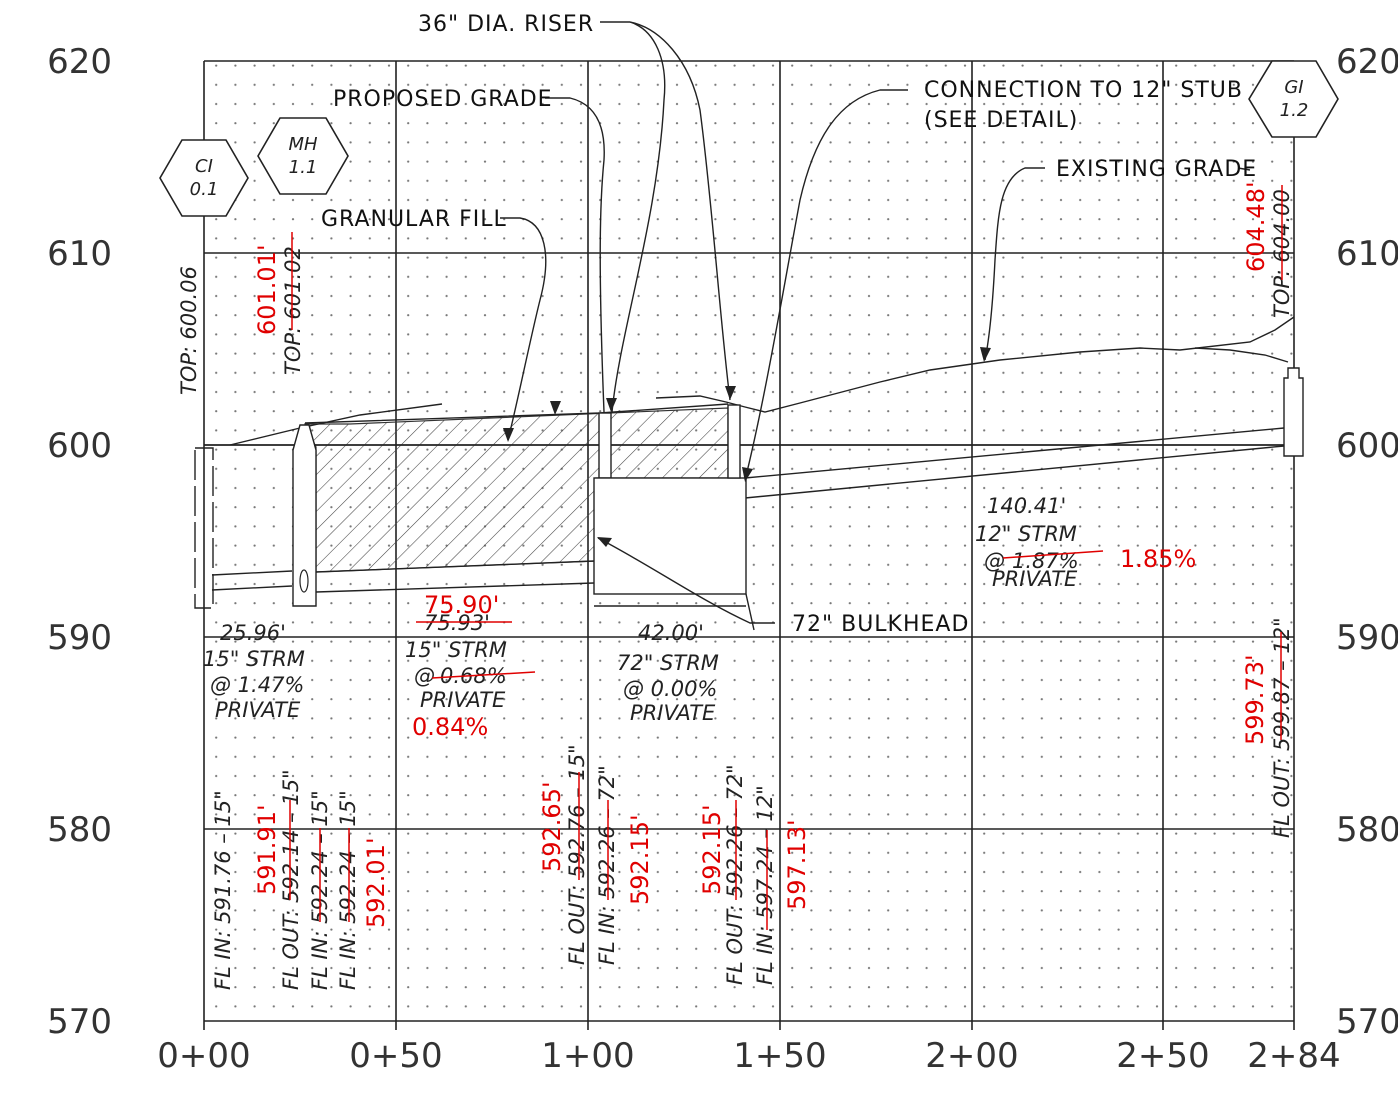 This screenshot has height=1096, width=1398. I want to click on station-label: 2+50, so click(1162, 1056).